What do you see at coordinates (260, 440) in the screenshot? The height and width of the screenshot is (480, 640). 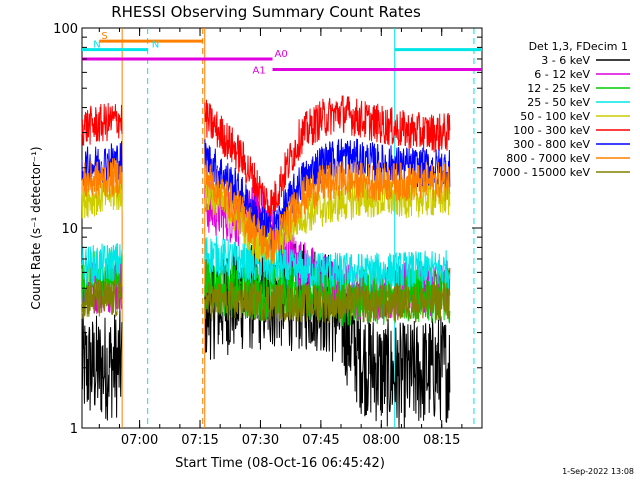 I see `x-tick-label: 07:30` at bounding box center [260, 440].